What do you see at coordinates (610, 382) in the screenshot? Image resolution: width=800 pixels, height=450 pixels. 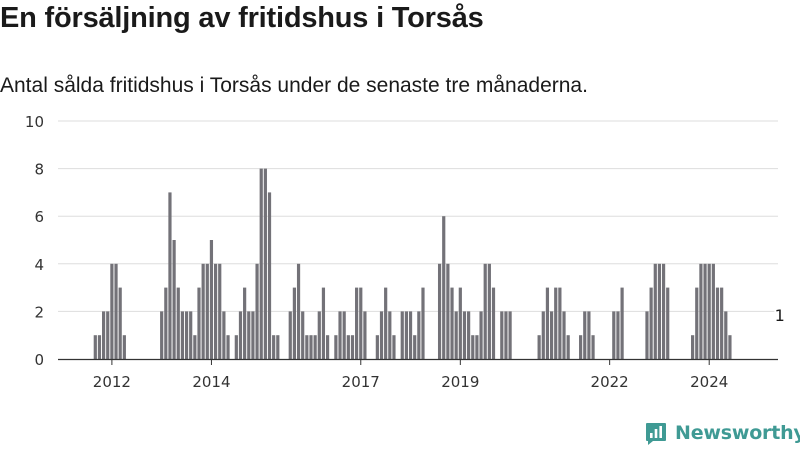 I see `x-tick-label: 2022` at bounding box center [610, 382].